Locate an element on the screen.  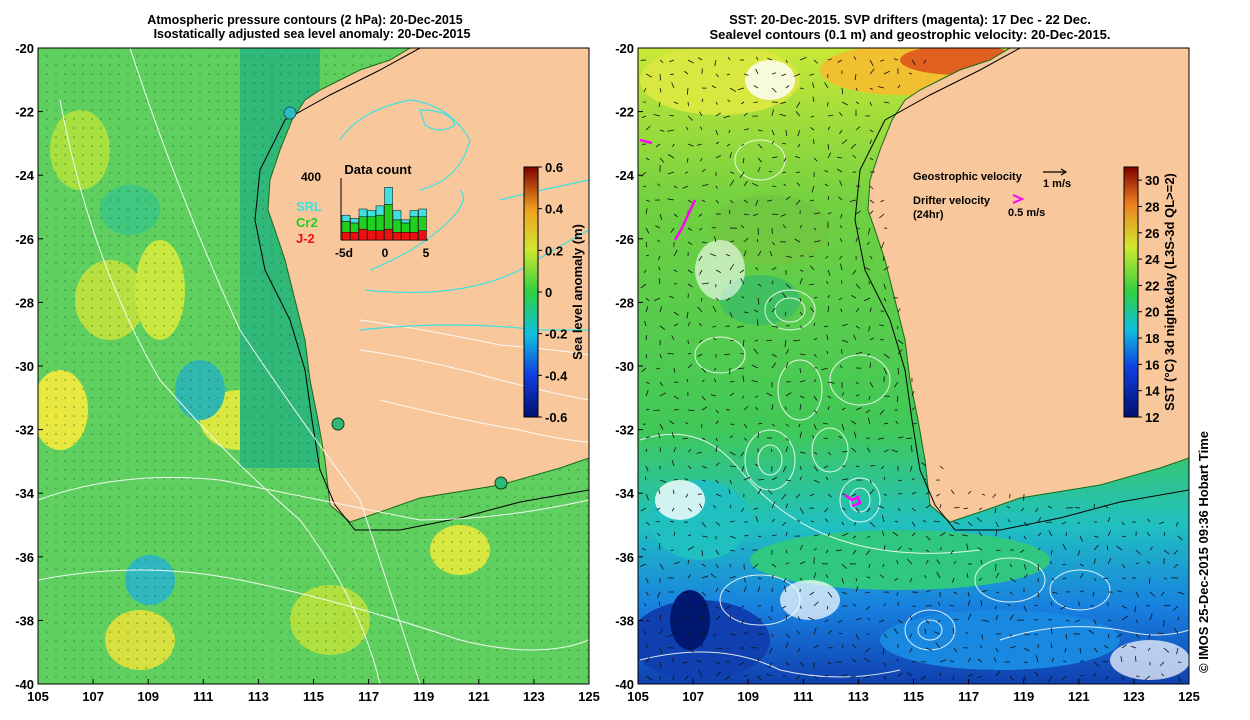
left-ytick-label: -38 is located at coordinates (24, 620).